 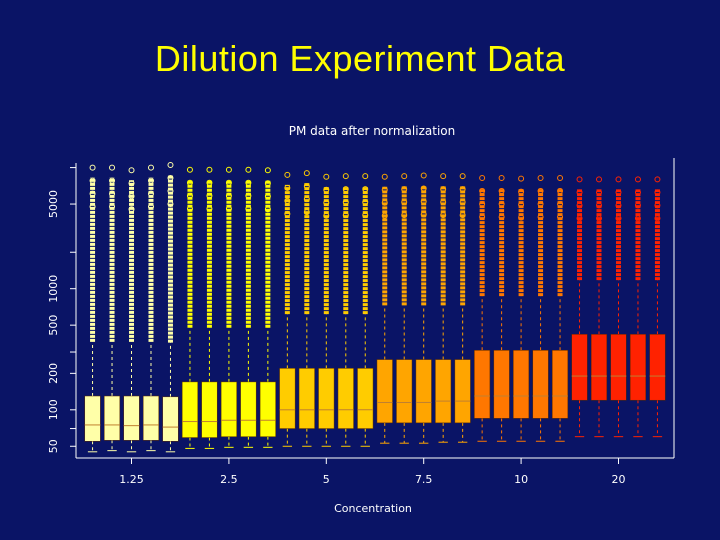 What do you see at coordinates (360, 58) in the screenshot?
I see `slide-title: Dilution Experiment Data` at bounding box center [360, 58].